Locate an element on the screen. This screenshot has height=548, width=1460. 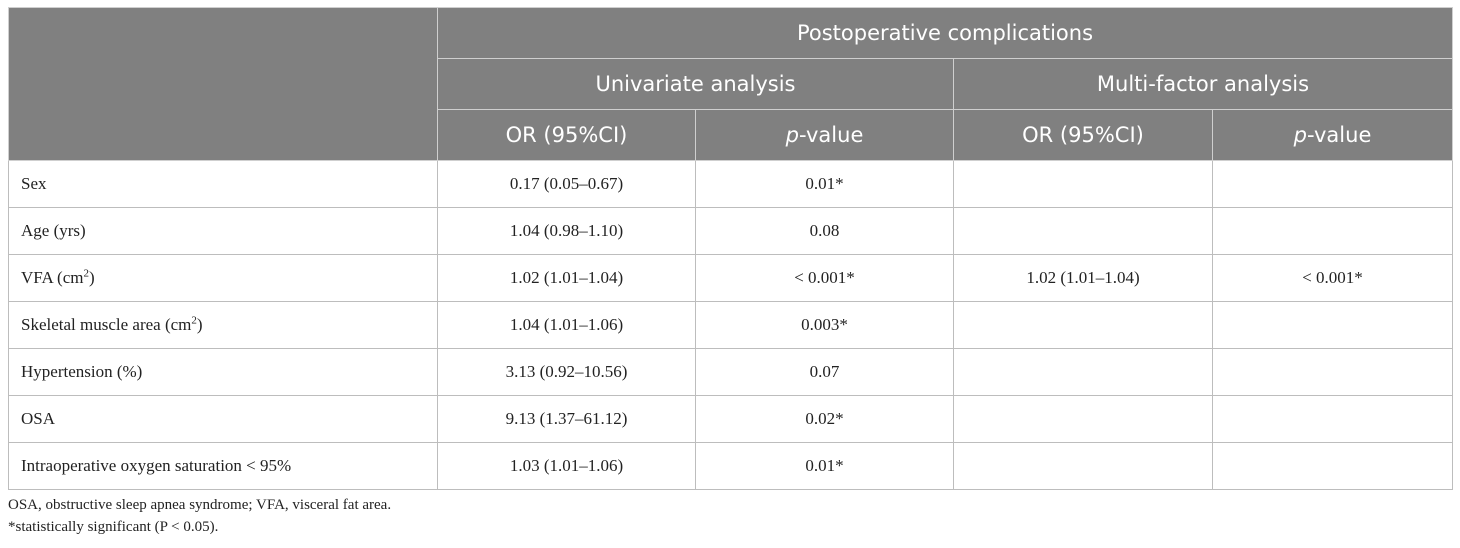
header-corner-cell is located at coordinates (223, 84).